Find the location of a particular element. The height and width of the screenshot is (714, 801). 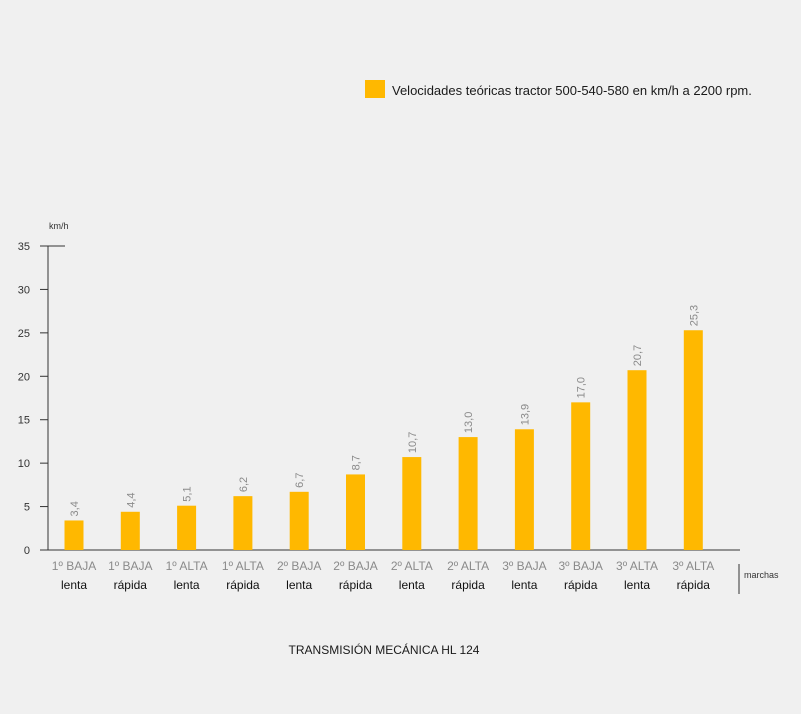

y-tick-label: 30 is located at coordinates (24, 290).